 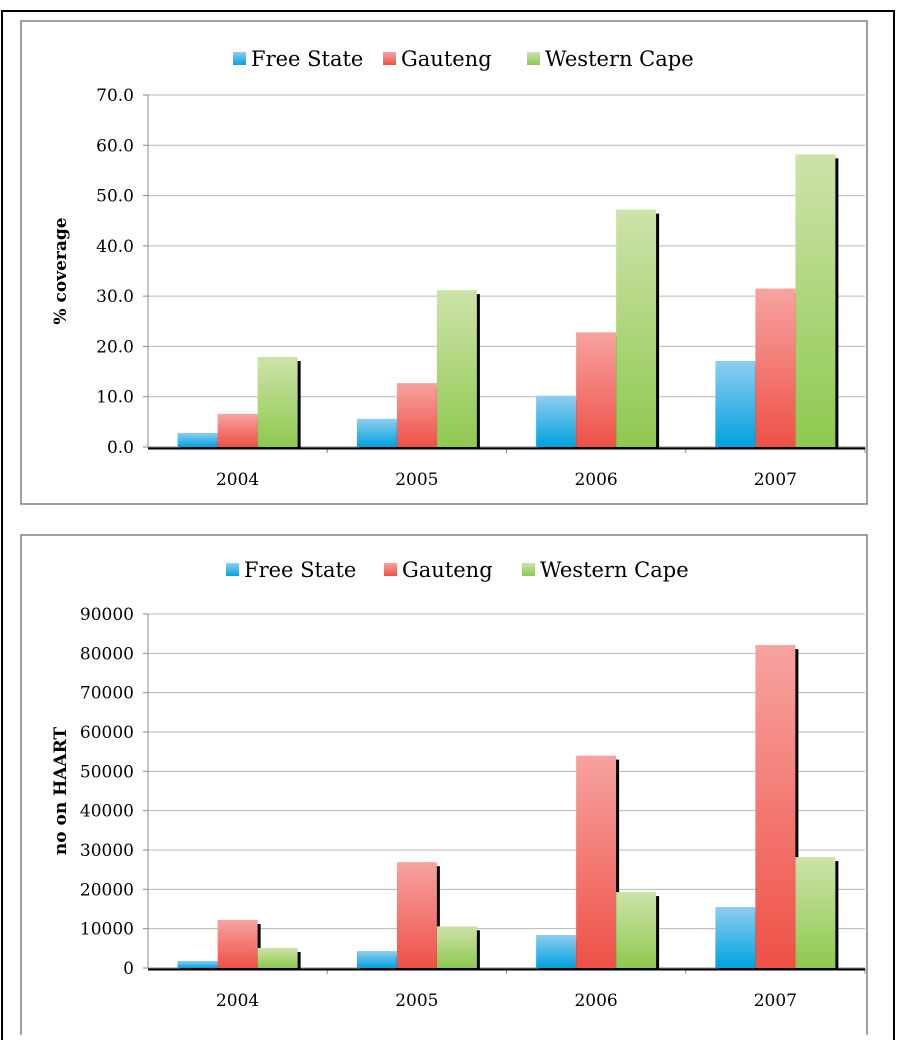 I want to click on y-tick-label: 40000, so click(x=107, y=812).